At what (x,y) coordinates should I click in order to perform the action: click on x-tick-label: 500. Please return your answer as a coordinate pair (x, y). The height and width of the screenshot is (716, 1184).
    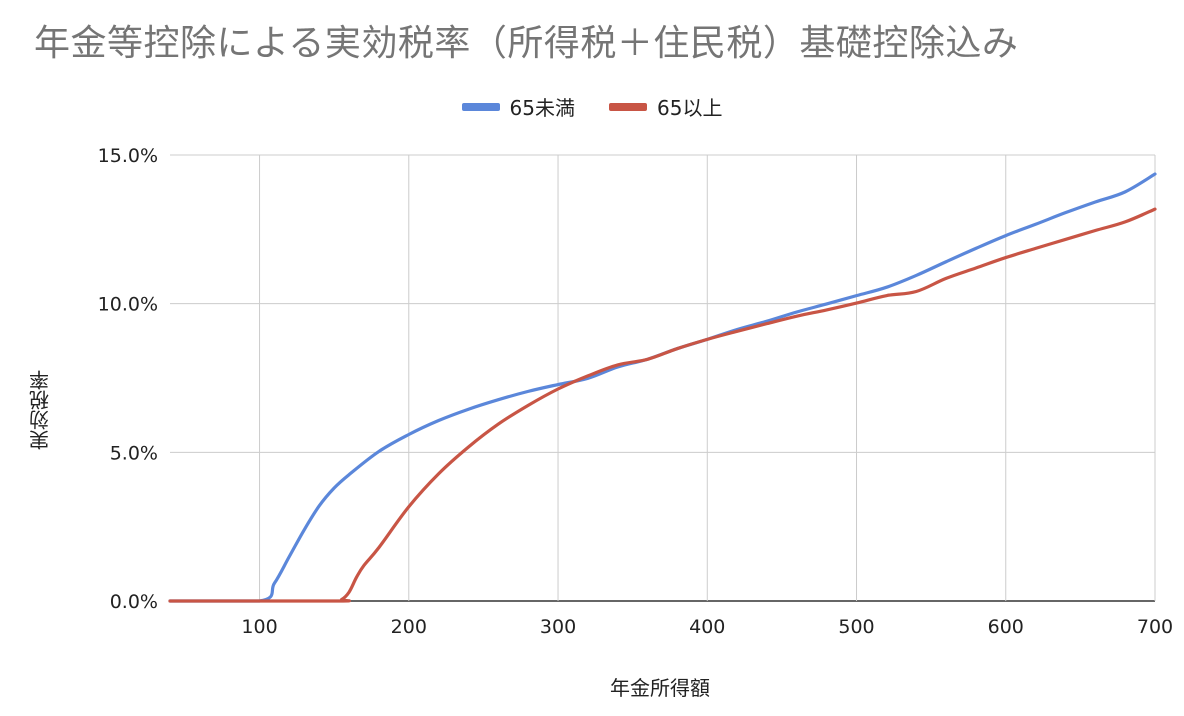
    Looking at the image, I should click on (856, 627).